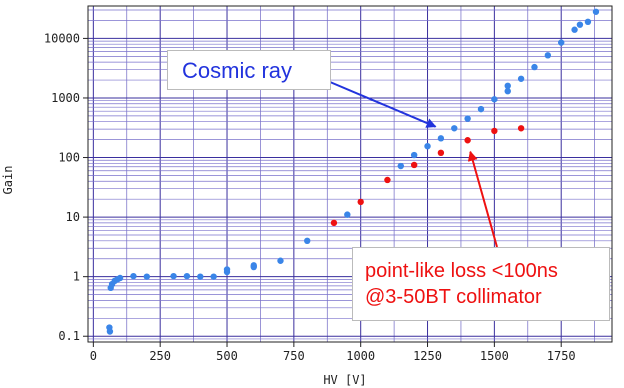  What do you see at coordinates (294, 356) in the screenshot?
I see `x-tick-label: 750` at bounding box center [294, 356].